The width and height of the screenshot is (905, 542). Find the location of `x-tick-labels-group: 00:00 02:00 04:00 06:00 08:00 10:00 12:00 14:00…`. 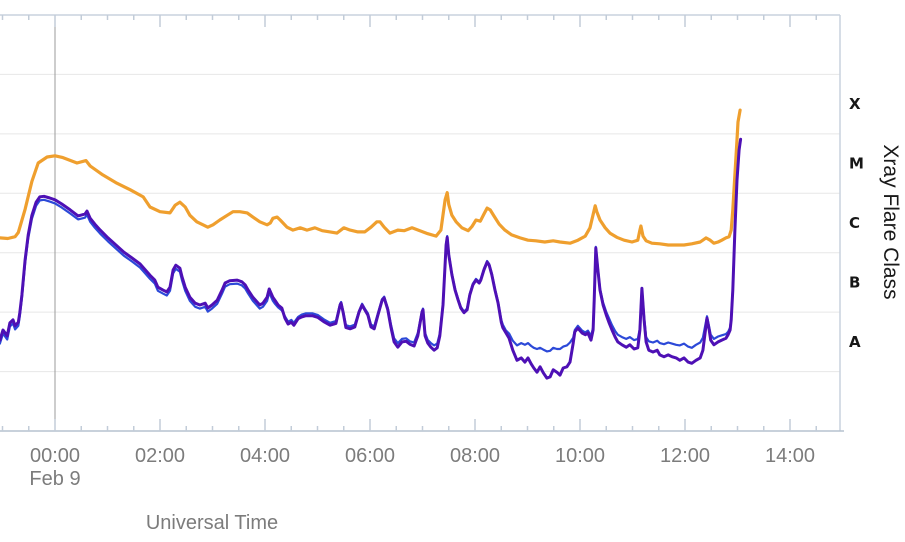

x-tick-labels-group: 00:00 02:00 04:00 06:00 08:00 10:00 12:00 14:00… is located at coordinates (422, 467).